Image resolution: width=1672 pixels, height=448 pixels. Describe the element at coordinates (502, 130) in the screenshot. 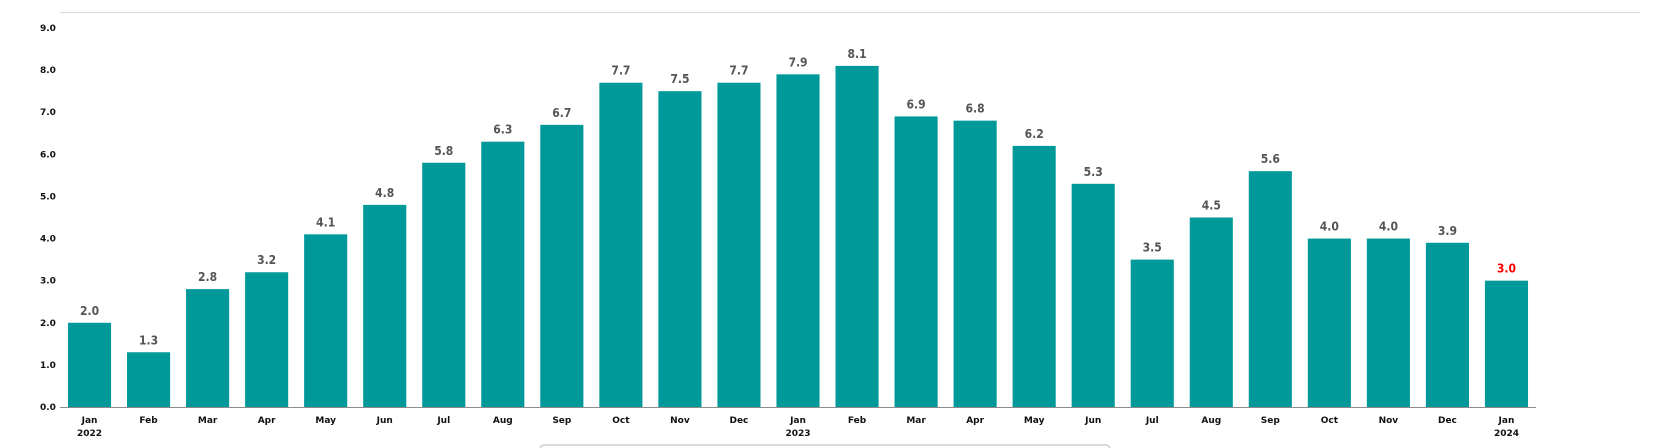

I see `data-label: 6.3` at that location.